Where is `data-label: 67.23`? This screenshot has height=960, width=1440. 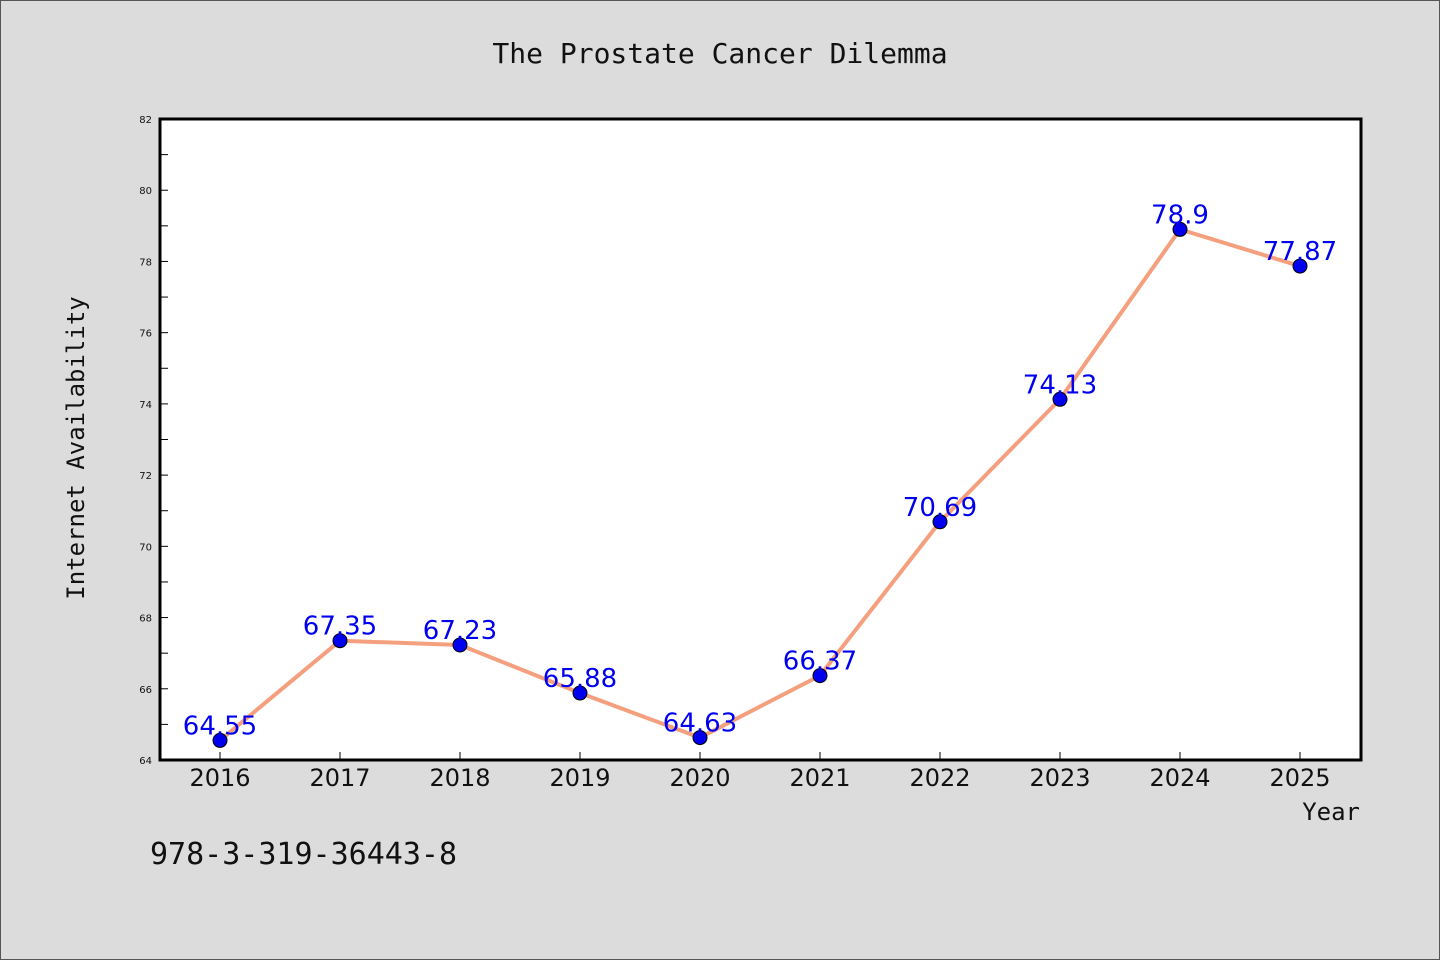
data-label: 67.23 is located at coordinates (460, 631).